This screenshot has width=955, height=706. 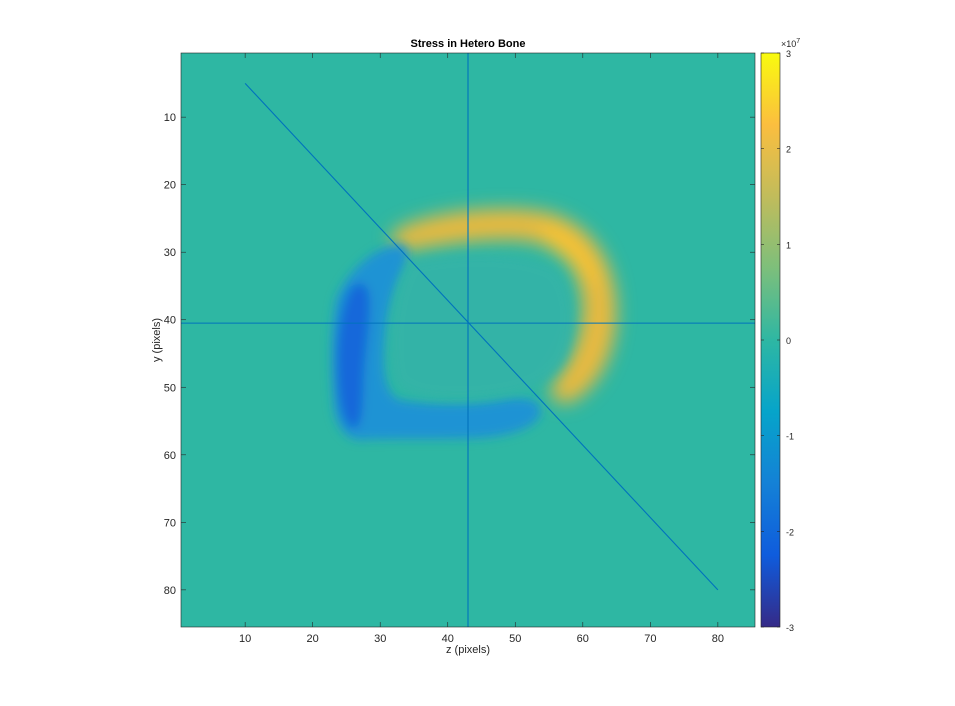 What do you see at coordinates (170, 118) in the screenshot?
I see `y-tick-label: 10` at bounding box center [170, 118].